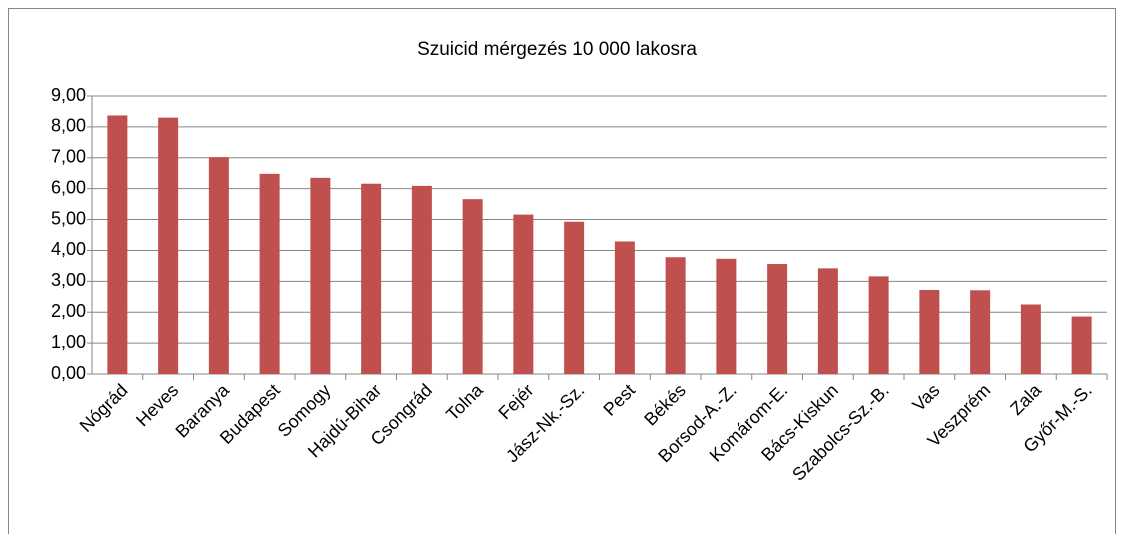 The height and width of the screenshot is (534, 1123). Describe the element at coordinates (557, 49) in the screenshot. I see `chart-title: Szuicid mérgezés 10 000 lakosra` at that location.